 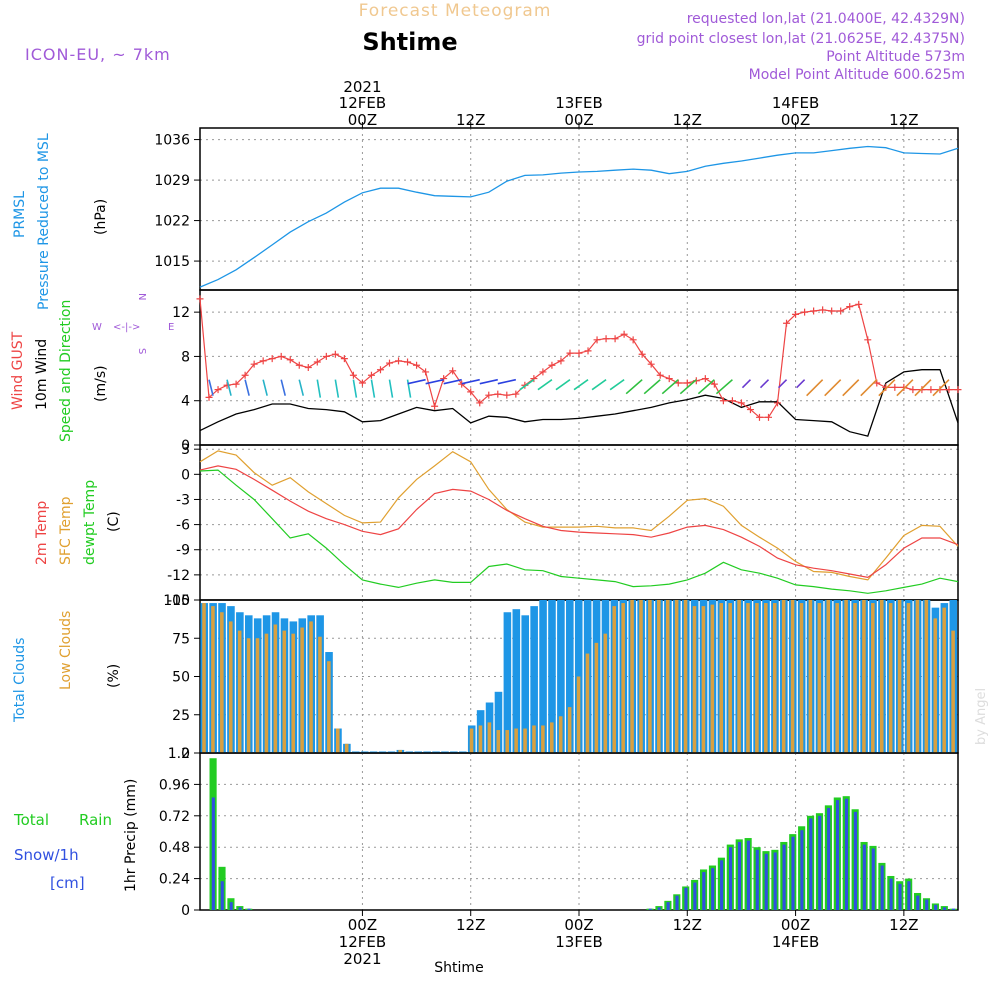 I want to click on model-label: ICON-EU, ~ 7km, so click(x=98, y=54).